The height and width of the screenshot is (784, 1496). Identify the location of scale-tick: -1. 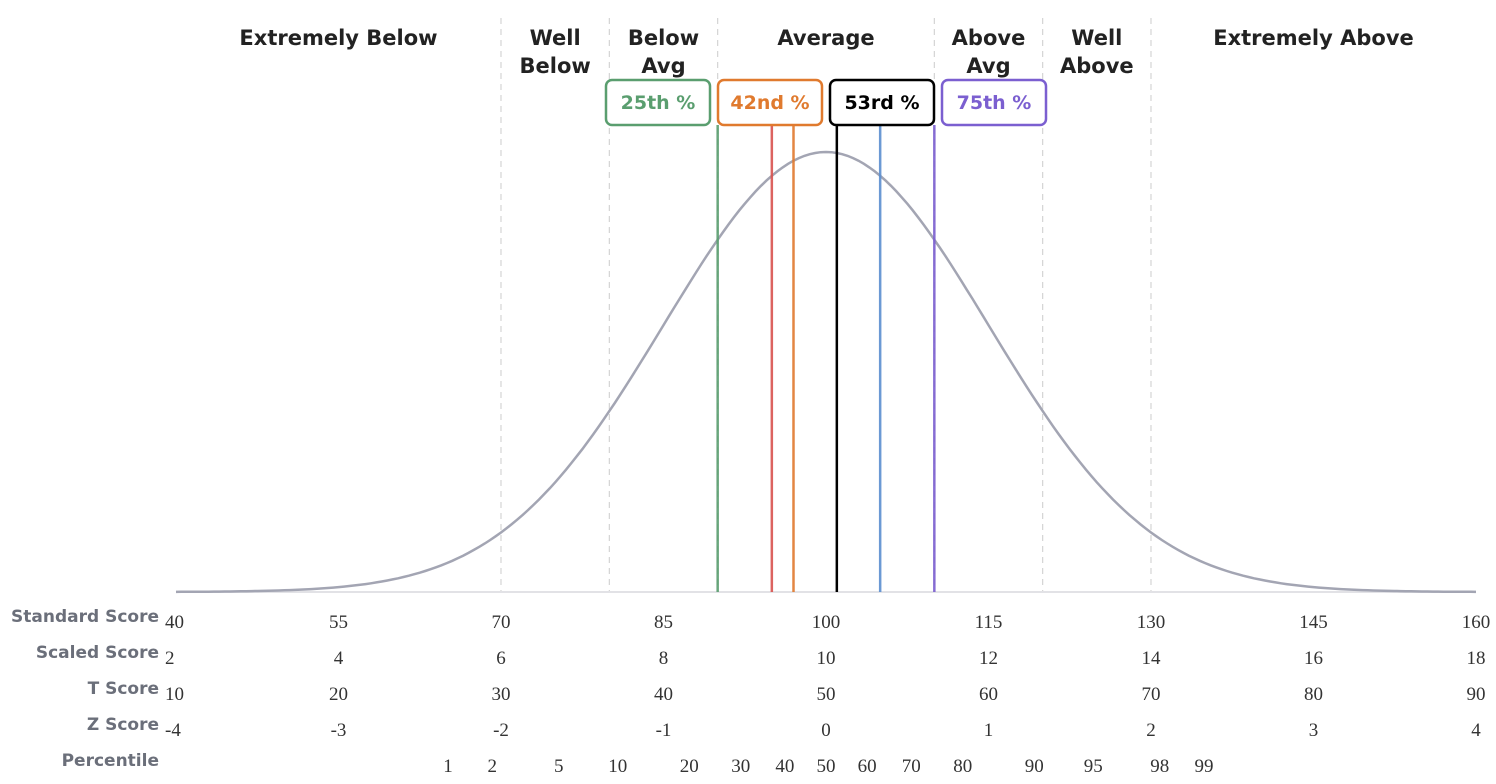
(664, 730).